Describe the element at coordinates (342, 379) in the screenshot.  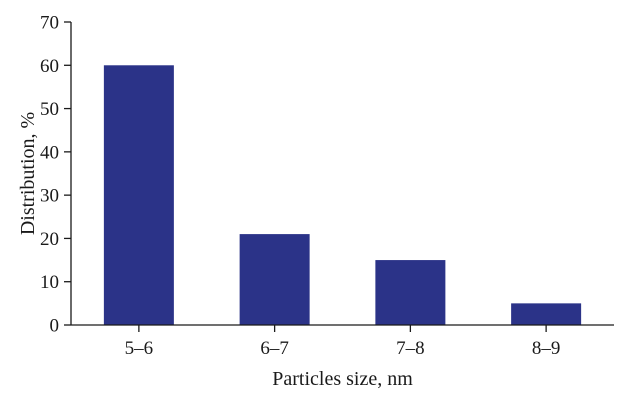
I see `x-axis-title: Particles size, nm` at that location.